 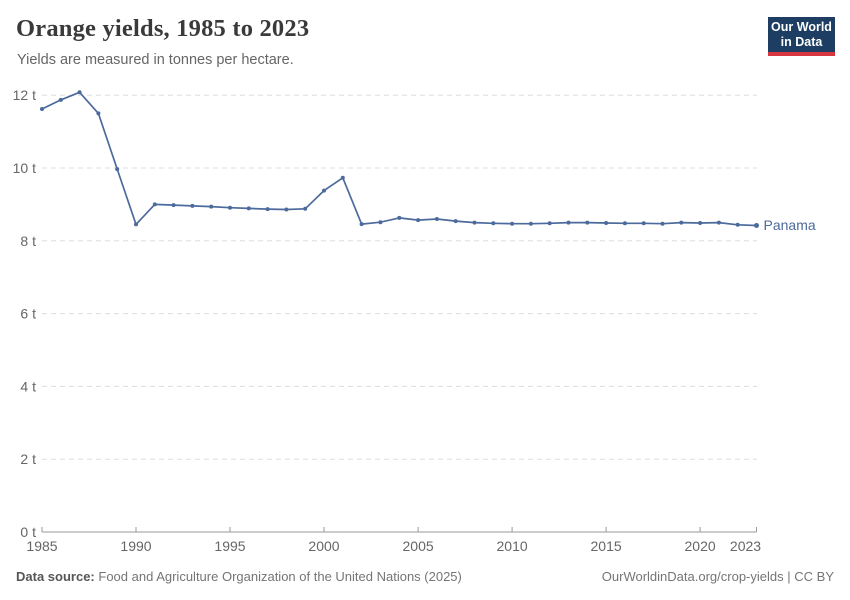 I want to click on page-title: Orange yields, 1985 to 2023, so click(x=163, y=28).